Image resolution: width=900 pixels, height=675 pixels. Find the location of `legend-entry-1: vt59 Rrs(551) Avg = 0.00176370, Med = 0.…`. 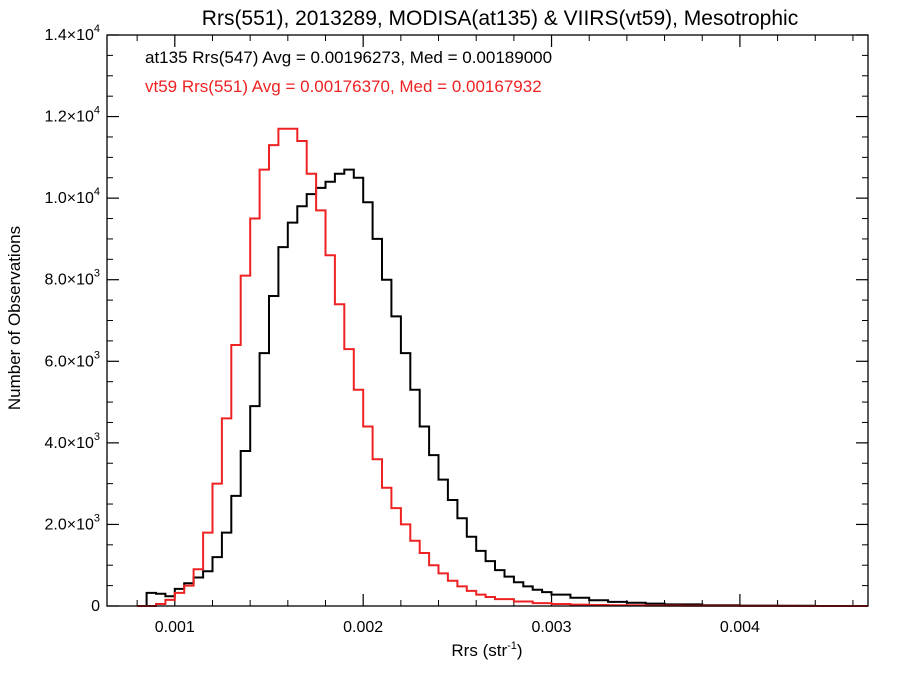

legend-entry-1: vt59 Rrs(551) Avg = 0.00176370, Med = 0.… is located at coordinates (343, 86).